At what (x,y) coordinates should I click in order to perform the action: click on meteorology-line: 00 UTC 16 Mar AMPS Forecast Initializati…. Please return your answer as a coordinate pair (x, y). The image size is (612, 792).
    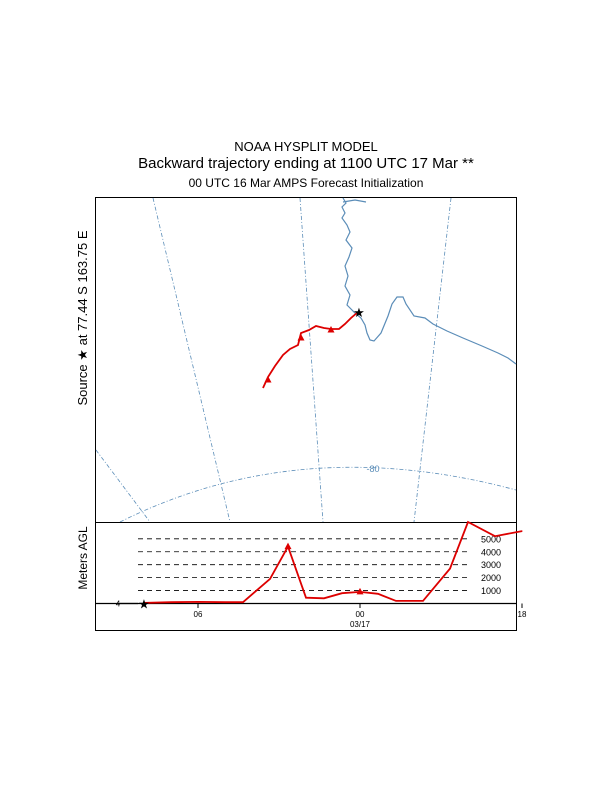
    Looking at the image, I should click on (306, 183).